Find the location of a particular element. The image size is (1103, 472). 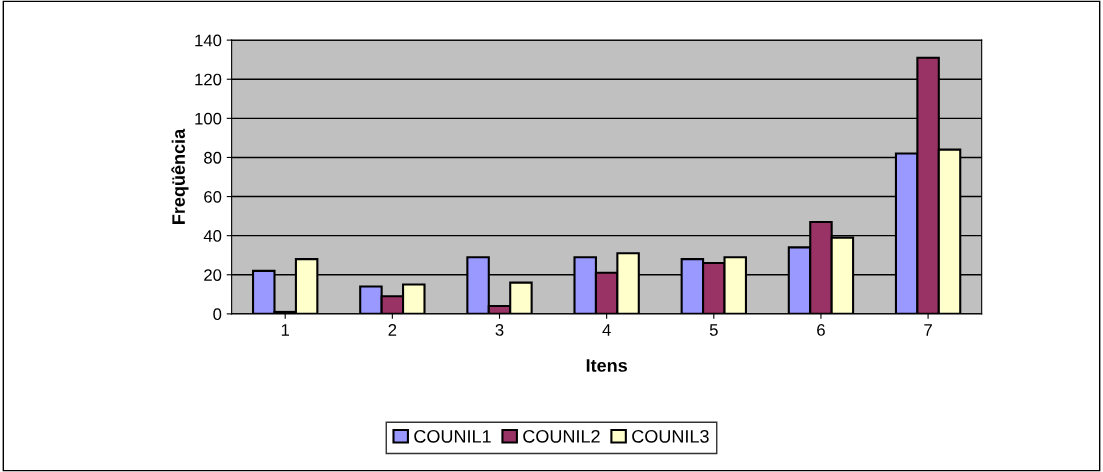

y-tick-label: 100 is located at coordinates (208, 118).